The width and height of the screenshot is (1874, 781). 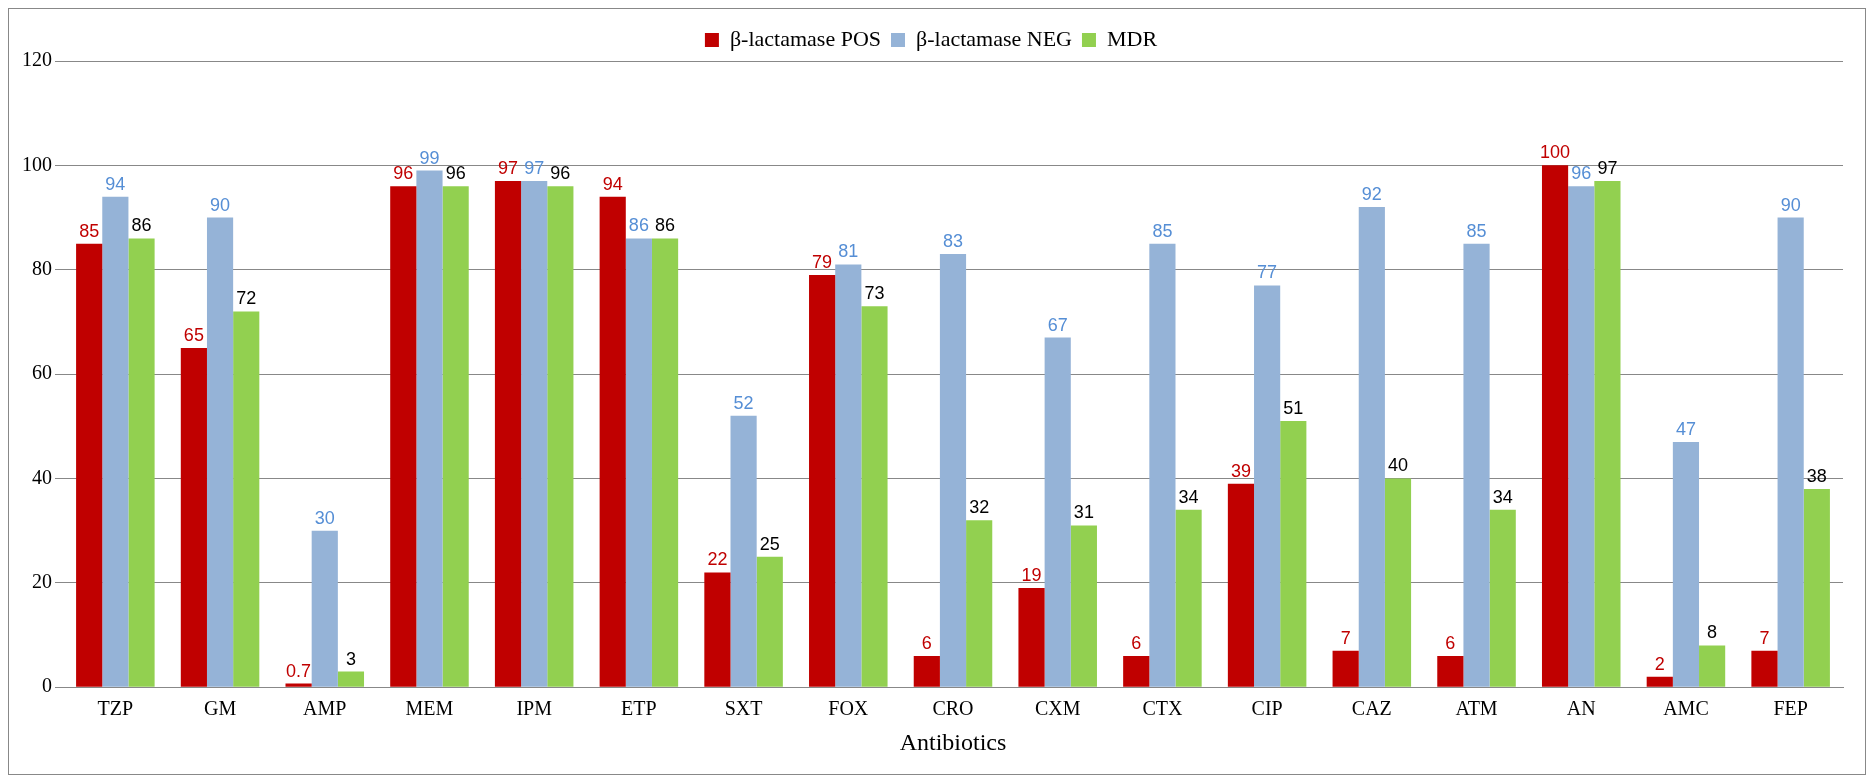 What do you see at coordinates (1790, 708) in the screenshot?
I see `x-tick-label: FEP` at bounding box center [1790, 708].